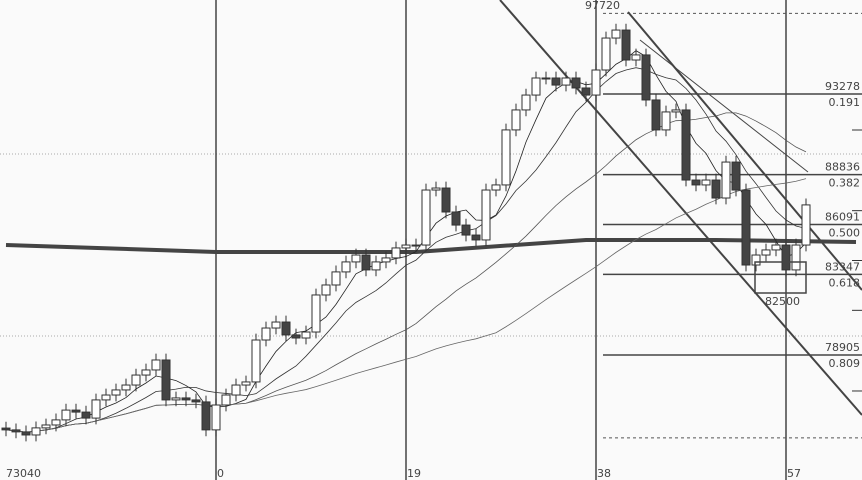  Describe the element at coordinates (220, 473) in the screenshot. I see `x-tick-label: 0` at that location.